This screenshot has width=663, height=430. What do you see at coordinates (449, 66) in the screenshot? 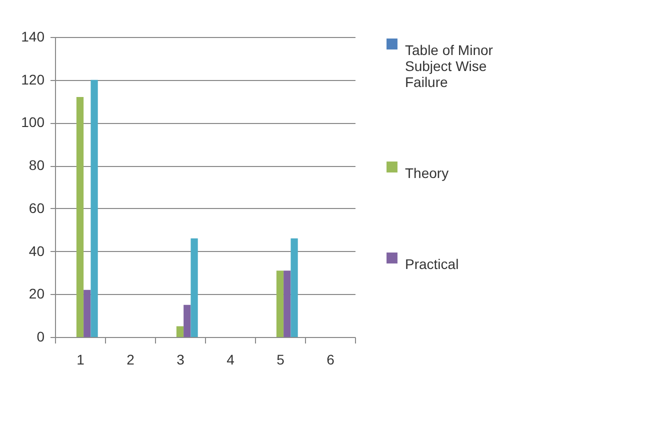
I see `legend-label: Table of Minor Subject Wise Failure` at bounding box center [449, 66].